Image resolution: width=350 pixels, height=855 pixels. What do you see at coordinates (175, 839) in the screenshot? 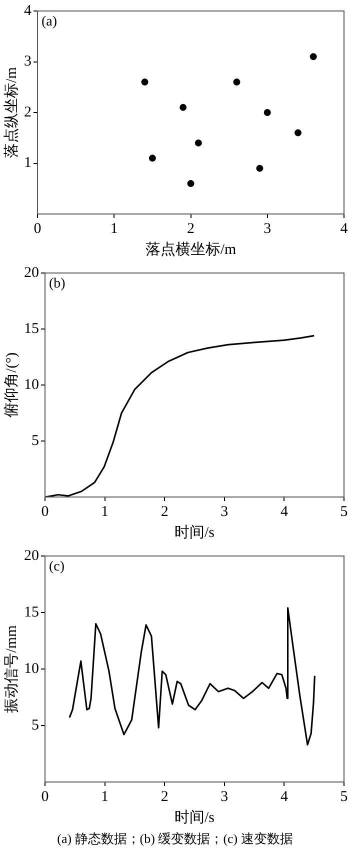
I see `text: (a) 静态数据；(b) 缓变数据；(c) 速变数据` at bounding box center [175, 839].